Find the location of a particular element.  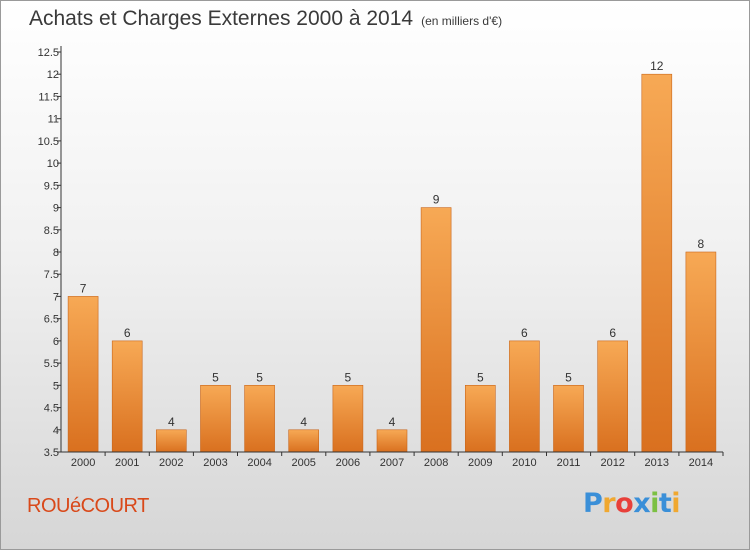

x-tick-label-2005: 2005 is located at coordinates (303, 463).